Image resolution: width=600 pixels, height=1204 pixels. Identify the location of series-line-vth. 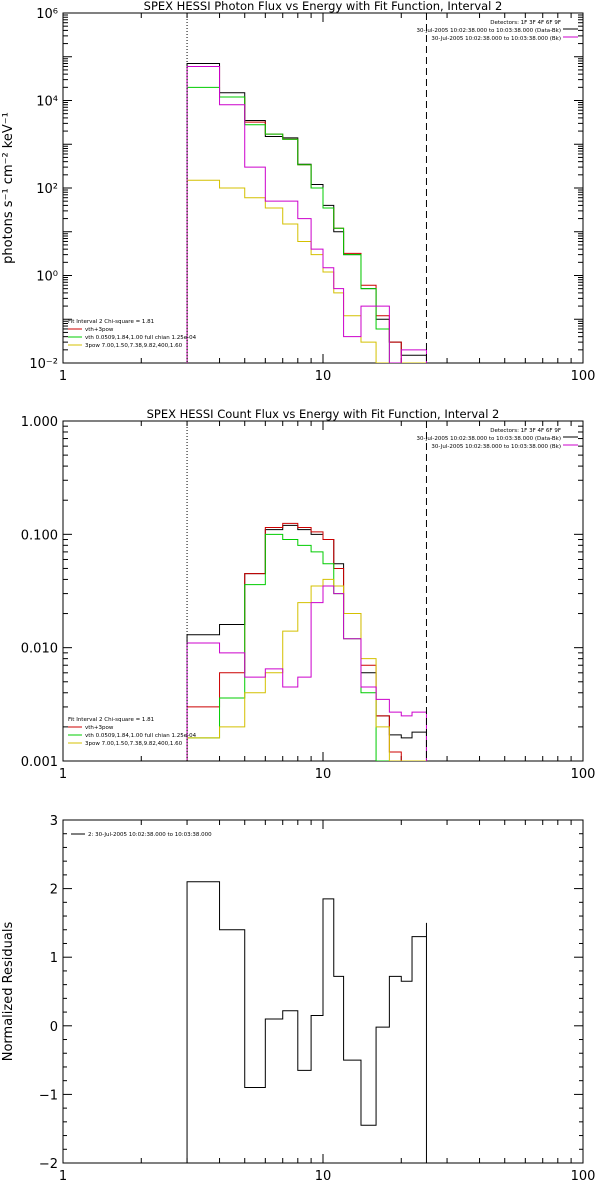
(306, 224).